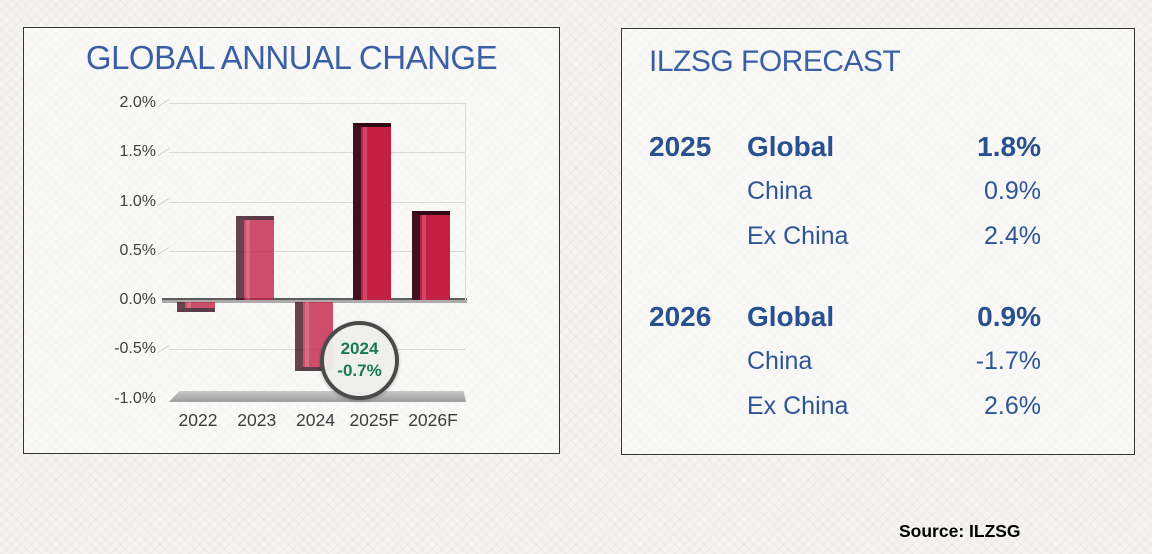  I want to click on x-axis-label-2025F: 2025F, so click(374, 420).